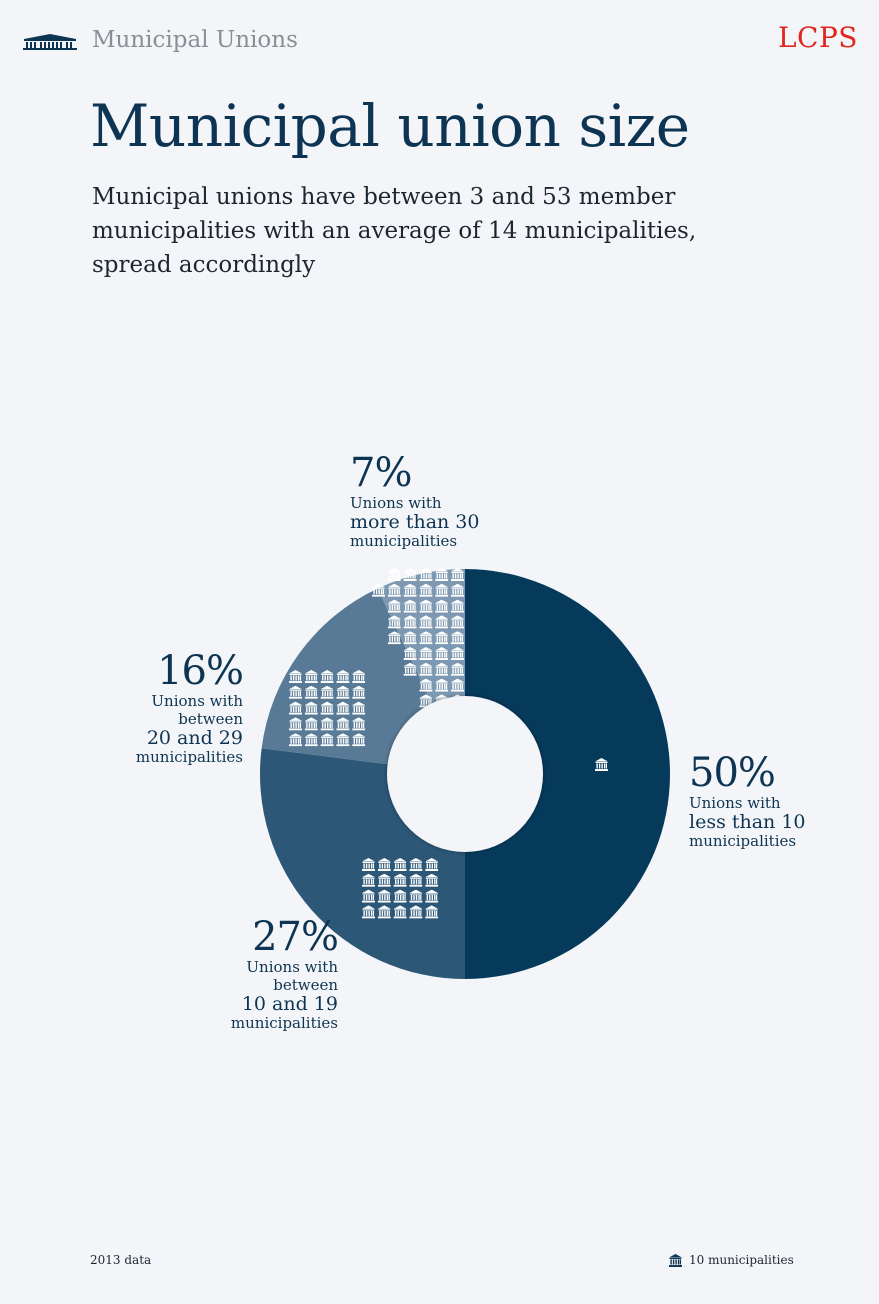  Describe the element at coordinates (295, 937) in the screenshot. I see `slice-percent: 27%` at that location.